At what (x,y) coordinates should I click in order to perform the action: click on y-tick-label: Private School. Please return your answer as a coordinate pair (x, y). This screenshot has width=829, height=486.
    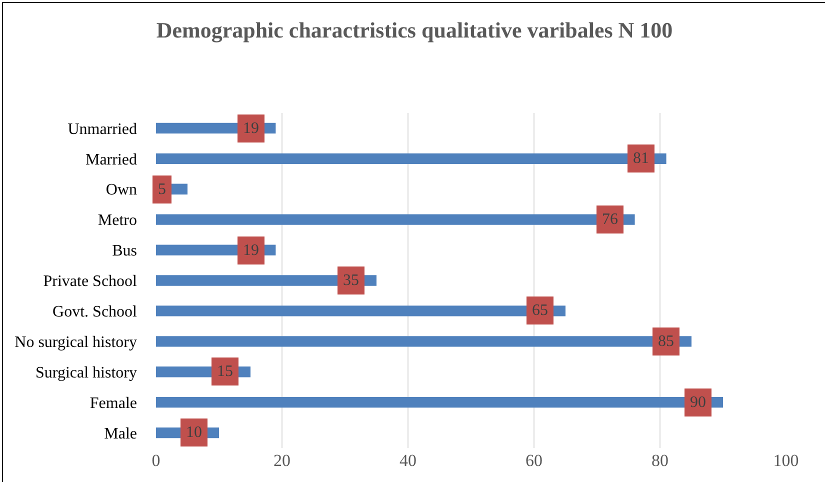
    Looking at the image, I should click on (90, 281).